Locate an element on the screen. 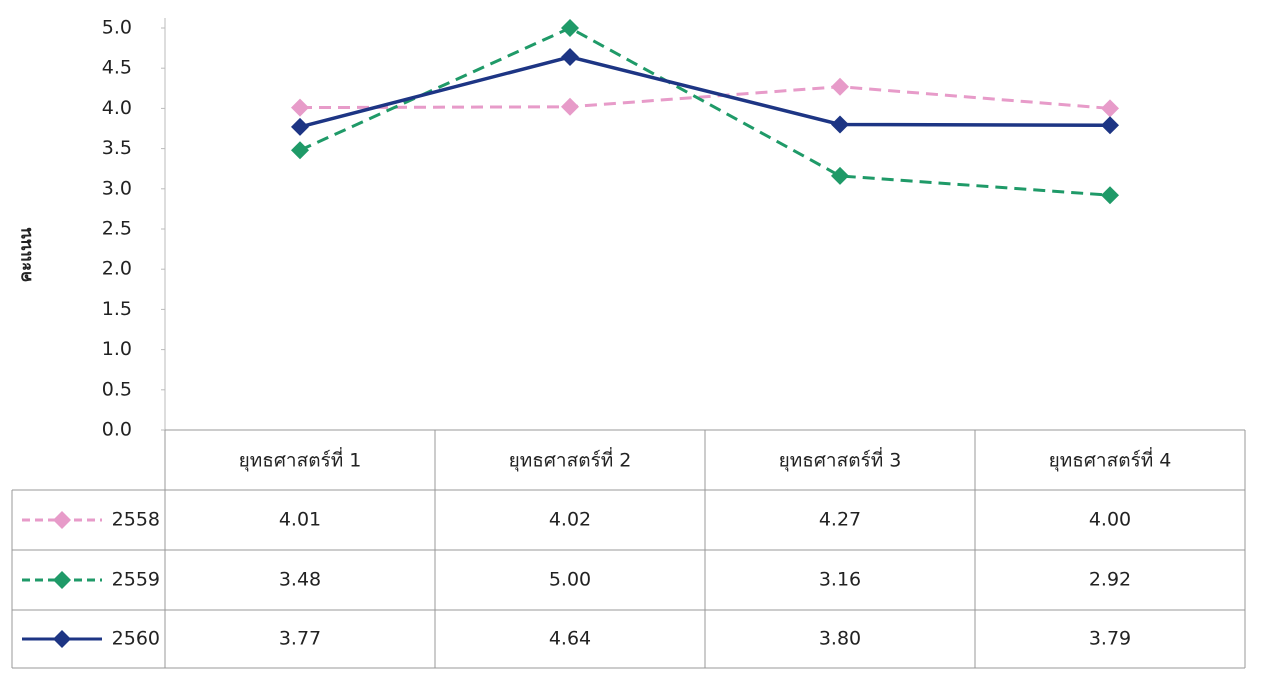  legend-label: 2560 is located at coordinates (136, 639).